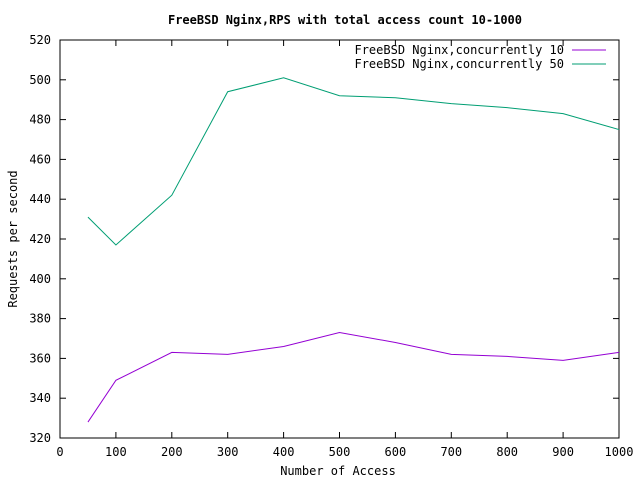 The height and width of the screenshot is (480, 640). What do you see at coordinates (13, 238) in the screenshot?
I see `y-axis-label: Requests per second` at bounding box center [13, 238].